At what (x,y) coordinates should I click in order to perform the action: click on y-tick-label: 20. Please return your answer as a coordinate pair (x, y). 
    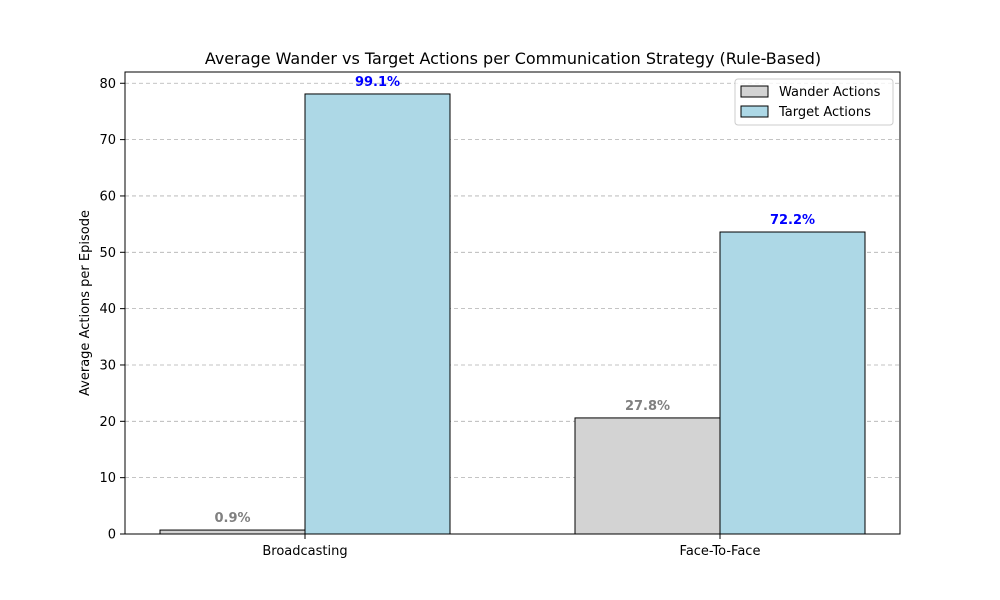
    Looking at the image, I should click on (107, 422).